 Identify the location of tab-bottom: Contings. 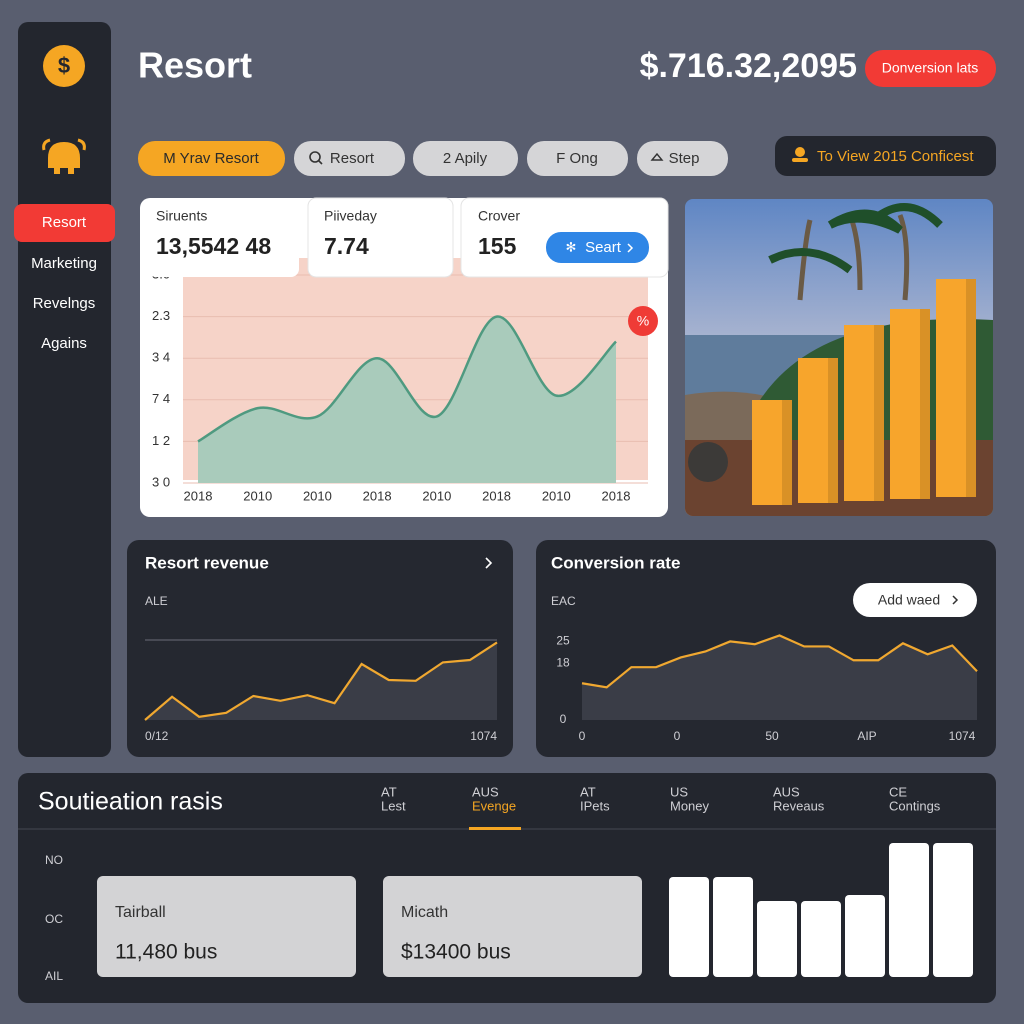
(915, 805).